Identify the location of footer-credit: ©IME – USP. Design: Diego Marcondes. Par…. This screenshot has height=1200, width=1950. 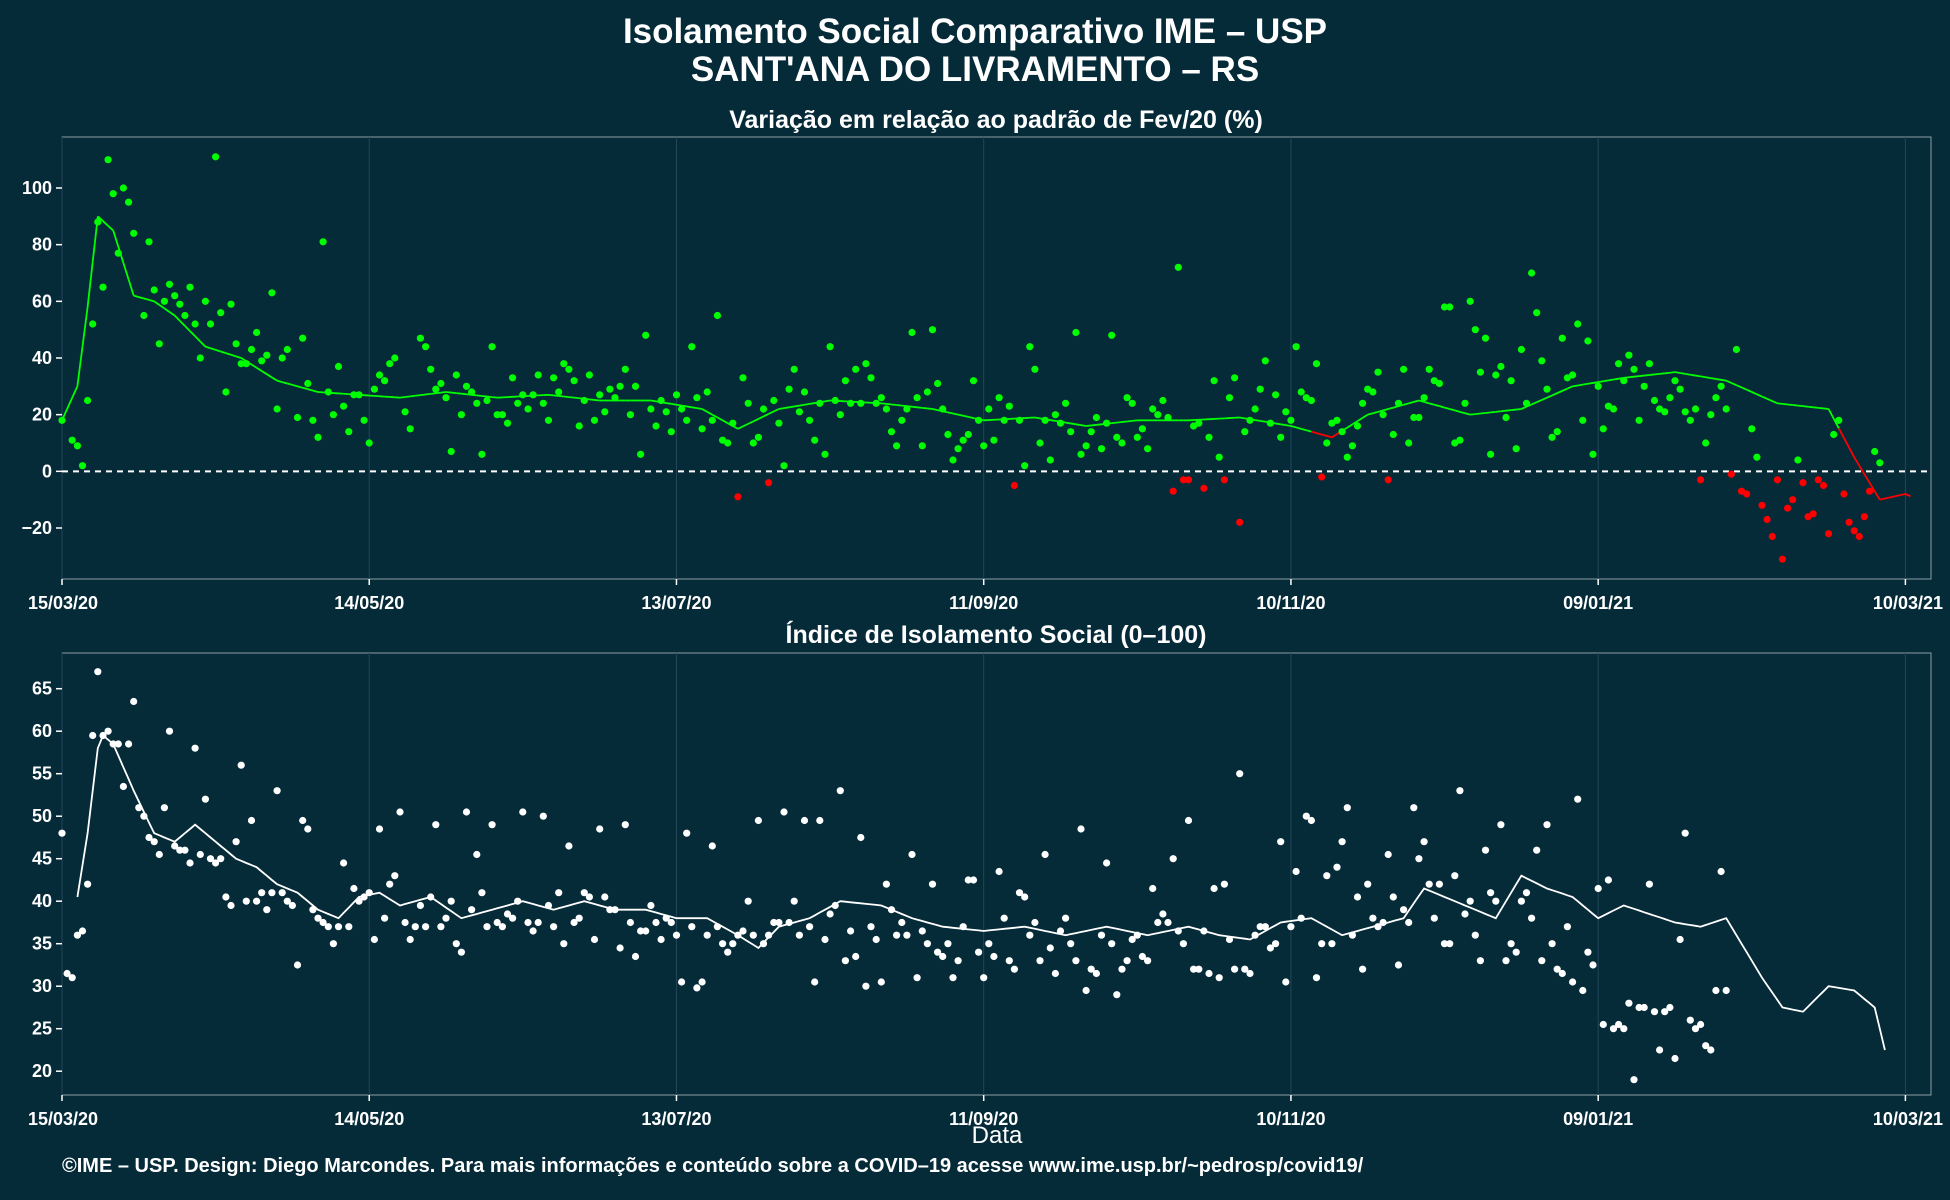
(713, 1166).